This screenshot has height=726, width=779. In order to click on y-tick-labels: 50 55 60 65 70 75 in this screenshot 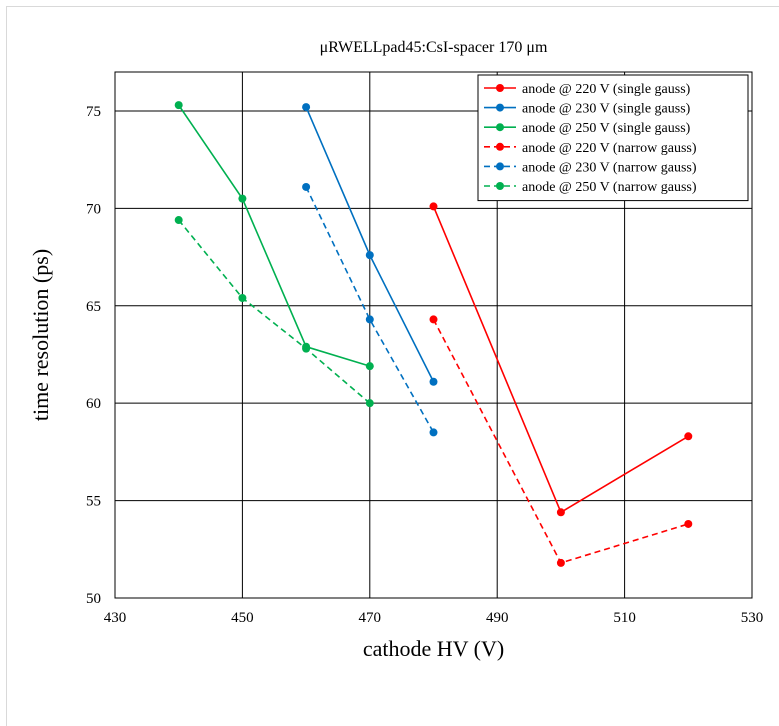, I will do `click(93, 355)`.